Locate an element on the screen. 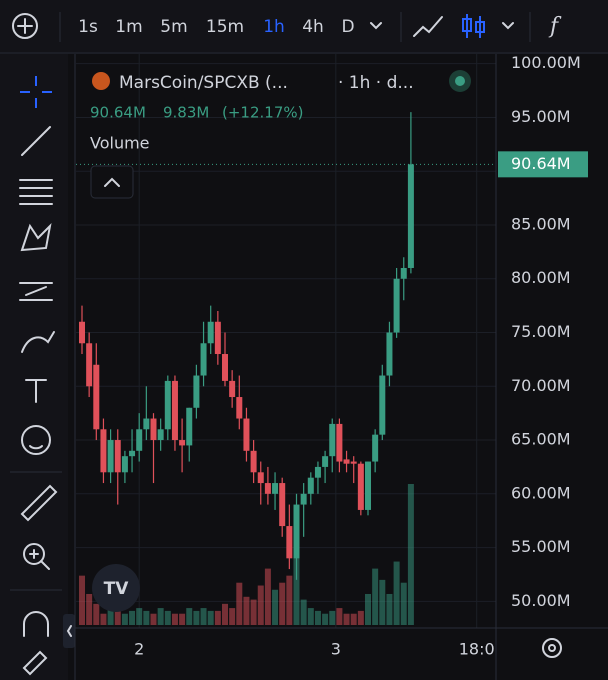  chart-type-button is located at coordinates (473, 26).